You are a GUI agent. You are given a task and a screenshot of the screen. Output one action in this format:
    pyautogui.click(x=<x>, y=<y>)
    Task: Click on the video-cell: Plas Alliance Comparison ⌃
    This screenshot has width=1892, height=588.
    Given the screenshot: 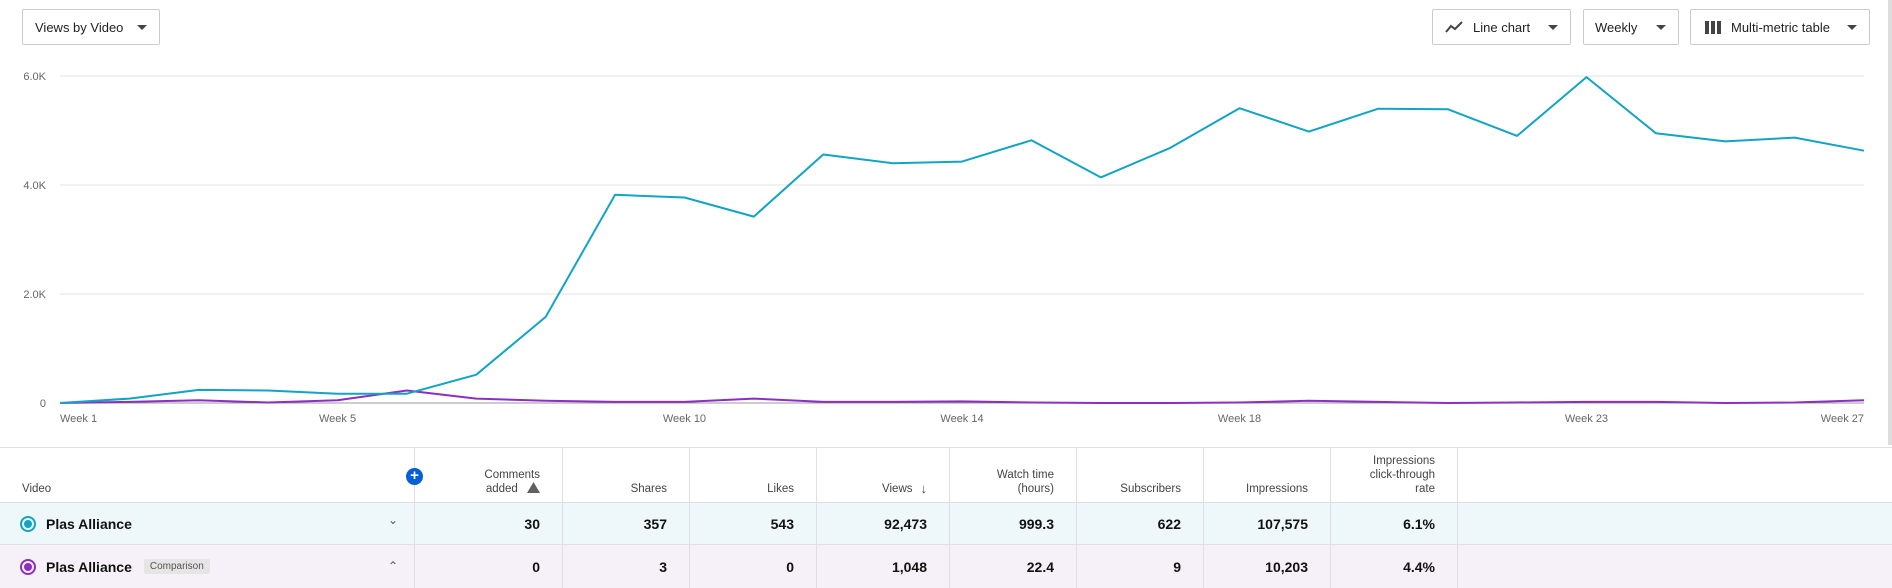 What is the action you would take?
    pyautogui.click(x=207, y=566)
    